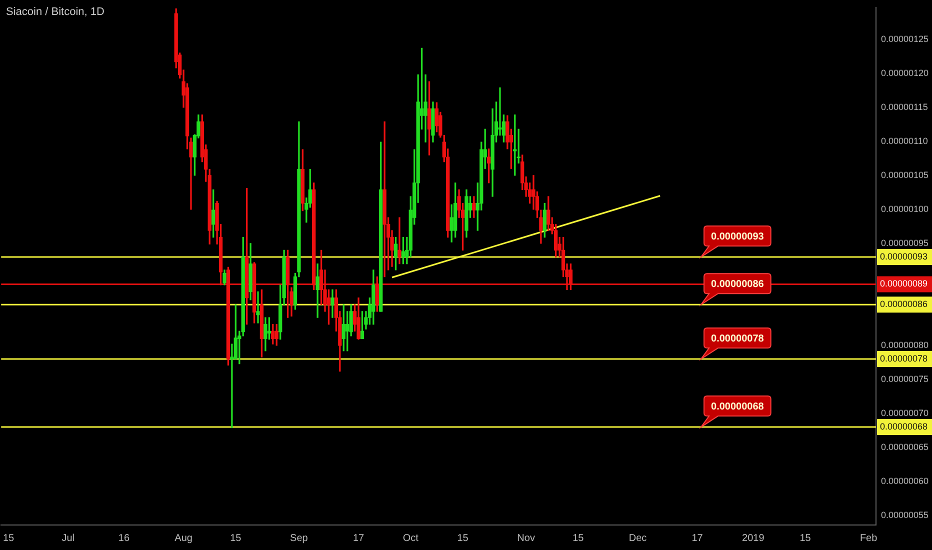 This screenshot has width=932, height=550. I want to click on x-tick-label: Dec, so click(637, 538).